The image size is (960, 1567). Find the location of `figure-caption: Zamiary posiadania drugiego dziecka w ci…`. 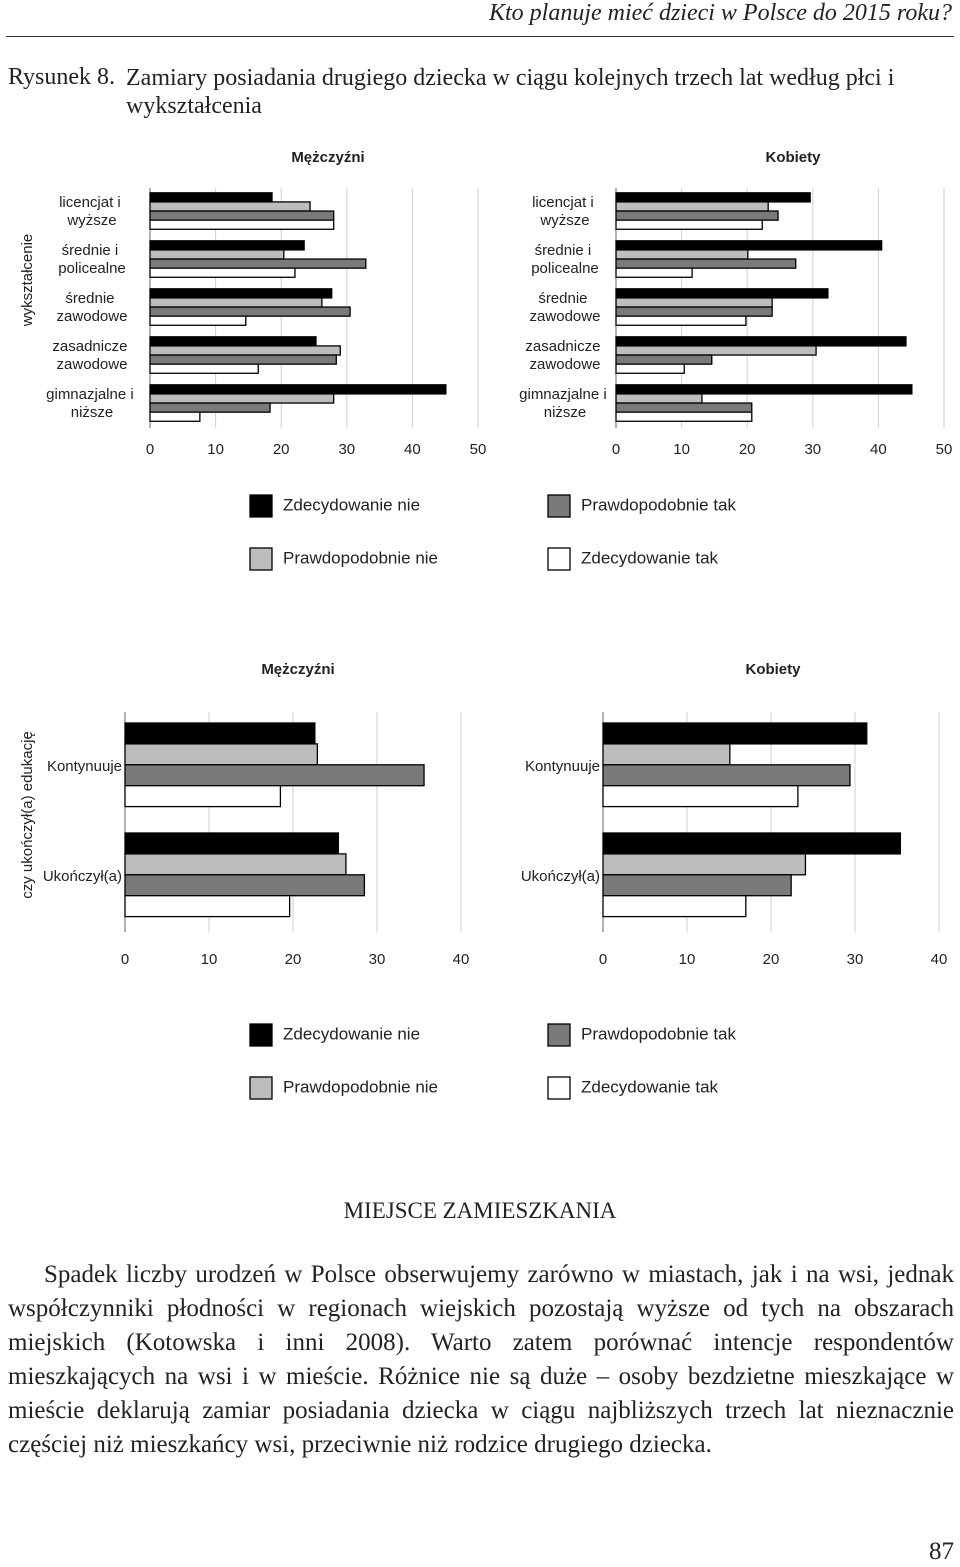

figure-caption: Zamiary posiadania drugiego dziecka w ci… is located at coordinates (510, 92).